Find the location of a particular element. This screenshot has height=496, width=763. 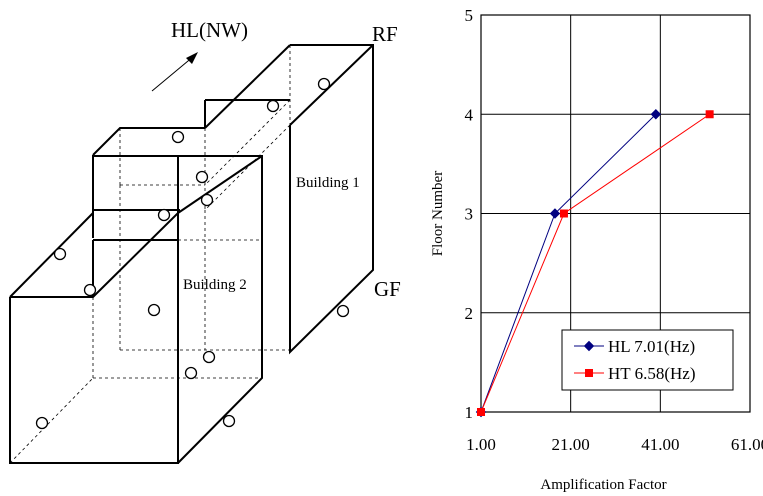

x-tick-label: 41.00 is located at coordinates (660, 444).